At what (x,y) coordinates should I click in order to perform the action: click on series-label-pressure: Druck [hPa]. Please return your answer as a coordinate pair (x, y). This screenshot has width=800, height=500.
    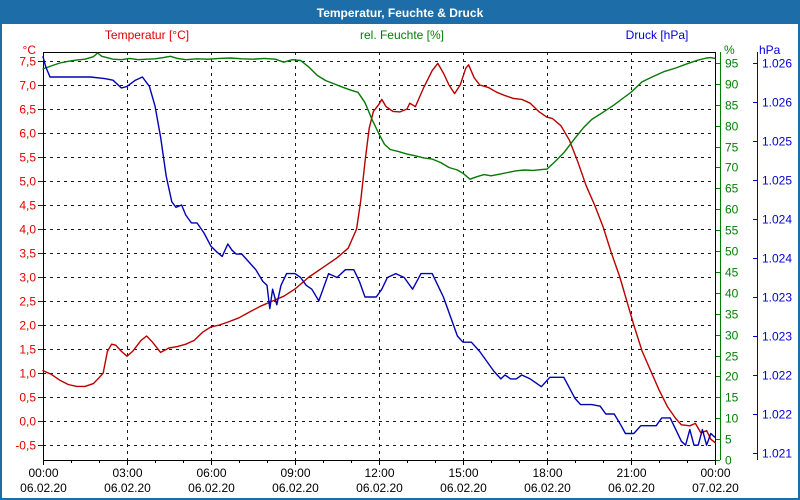
    Looking at the image, I should click on (657, 35).